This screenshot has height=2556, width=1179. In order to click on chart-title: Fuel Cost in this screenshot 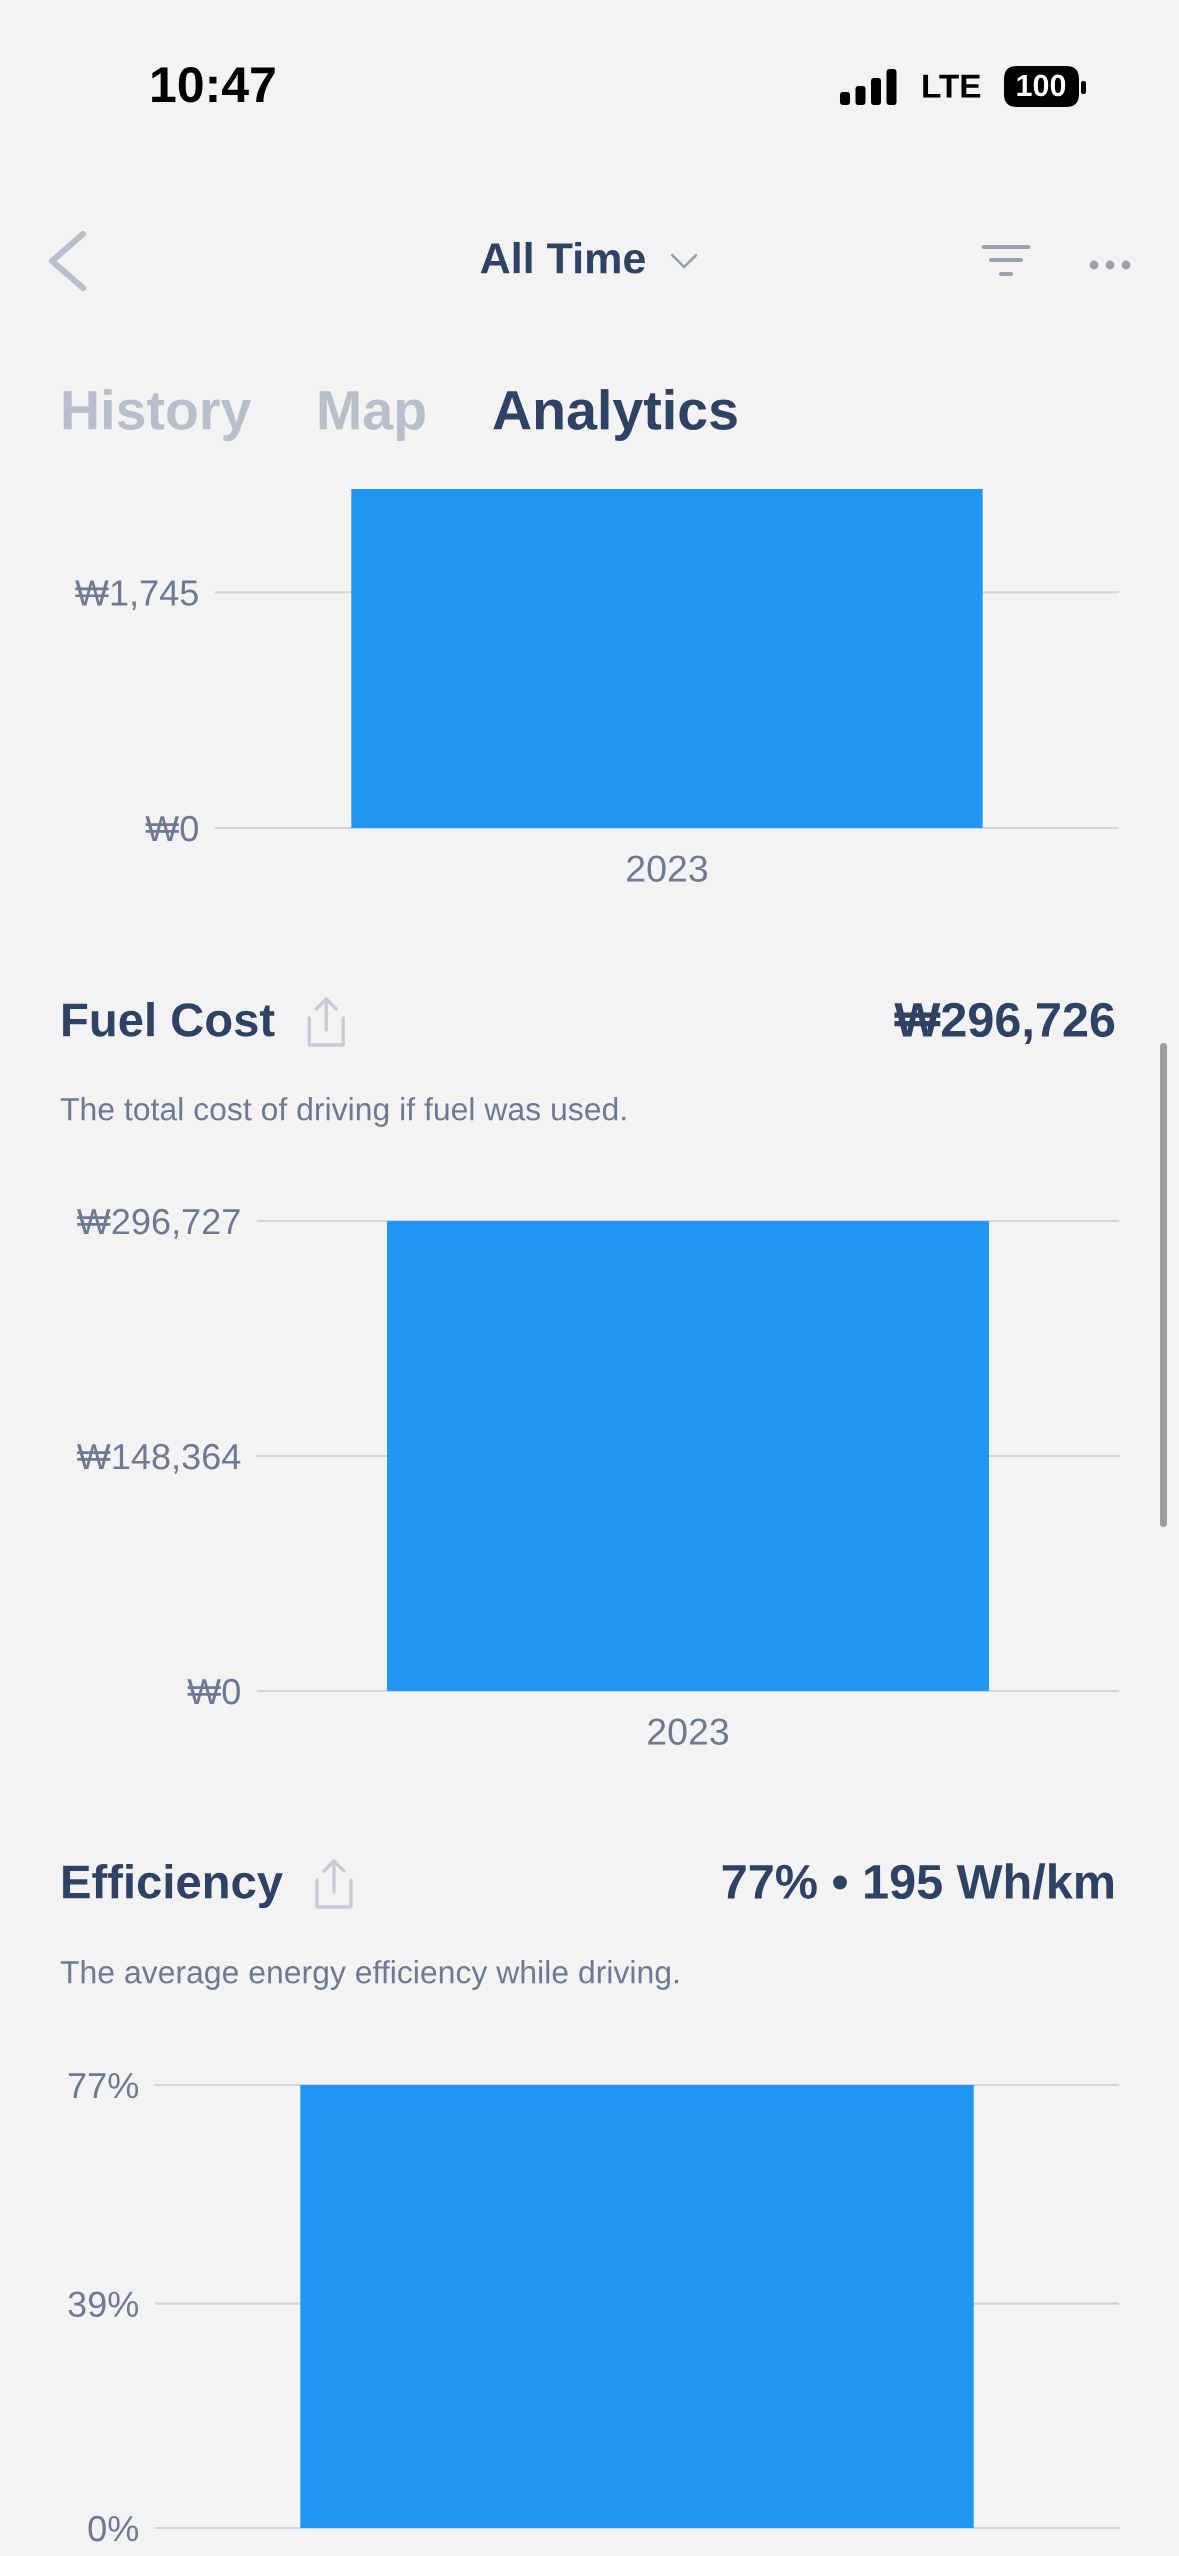, I will do `click(169, 1019)`.